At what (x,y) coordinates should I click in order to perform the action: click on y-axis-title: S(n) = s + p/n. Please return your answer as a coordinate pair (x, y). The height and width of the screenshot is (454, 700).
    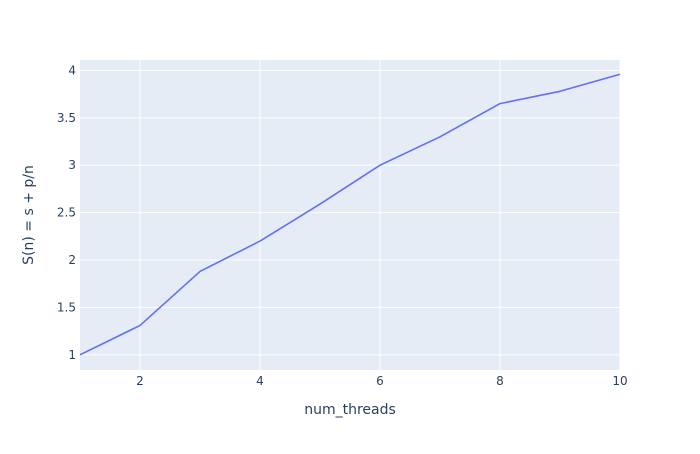
    Looking at the image, I should click on (29, 215).